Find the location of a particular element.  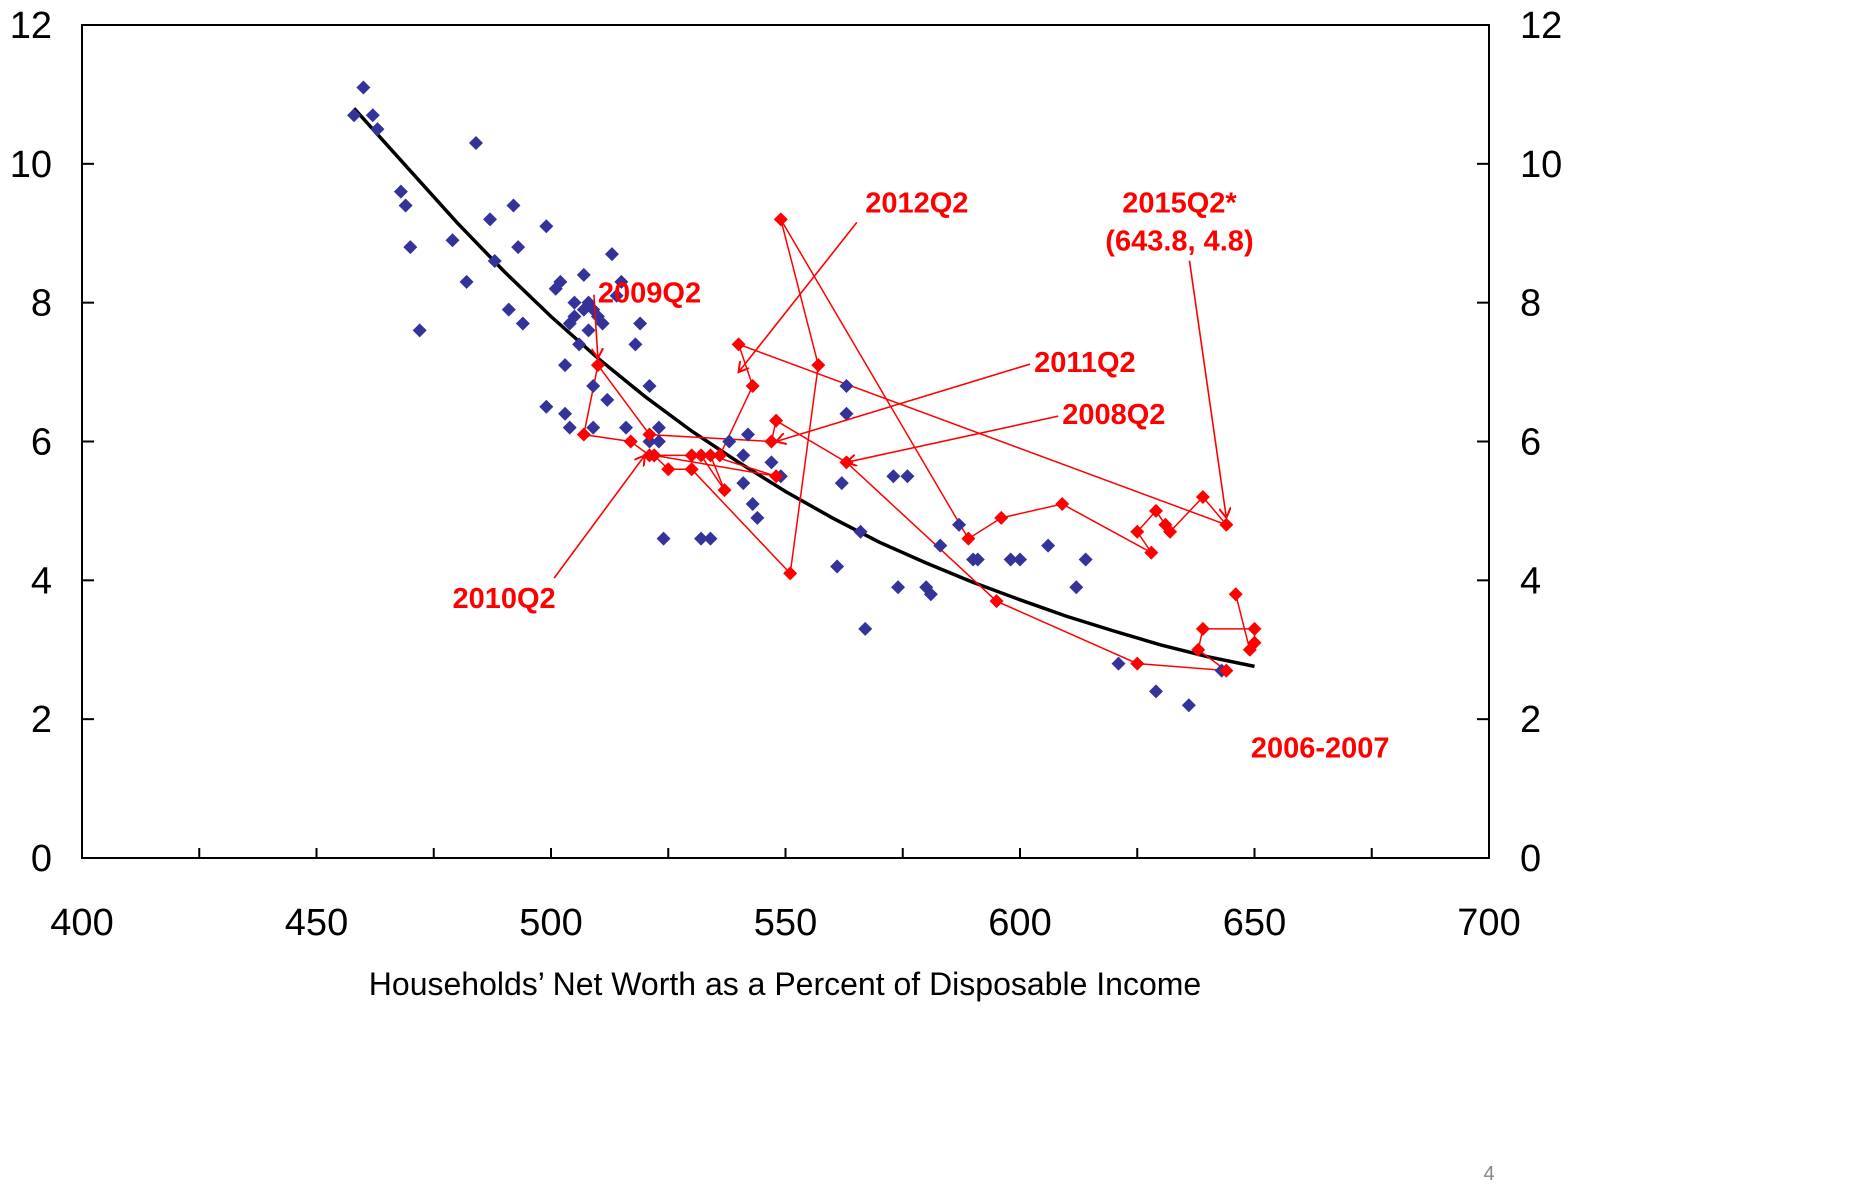

x-tick-label: 450 is located at coordinates (316, 923).